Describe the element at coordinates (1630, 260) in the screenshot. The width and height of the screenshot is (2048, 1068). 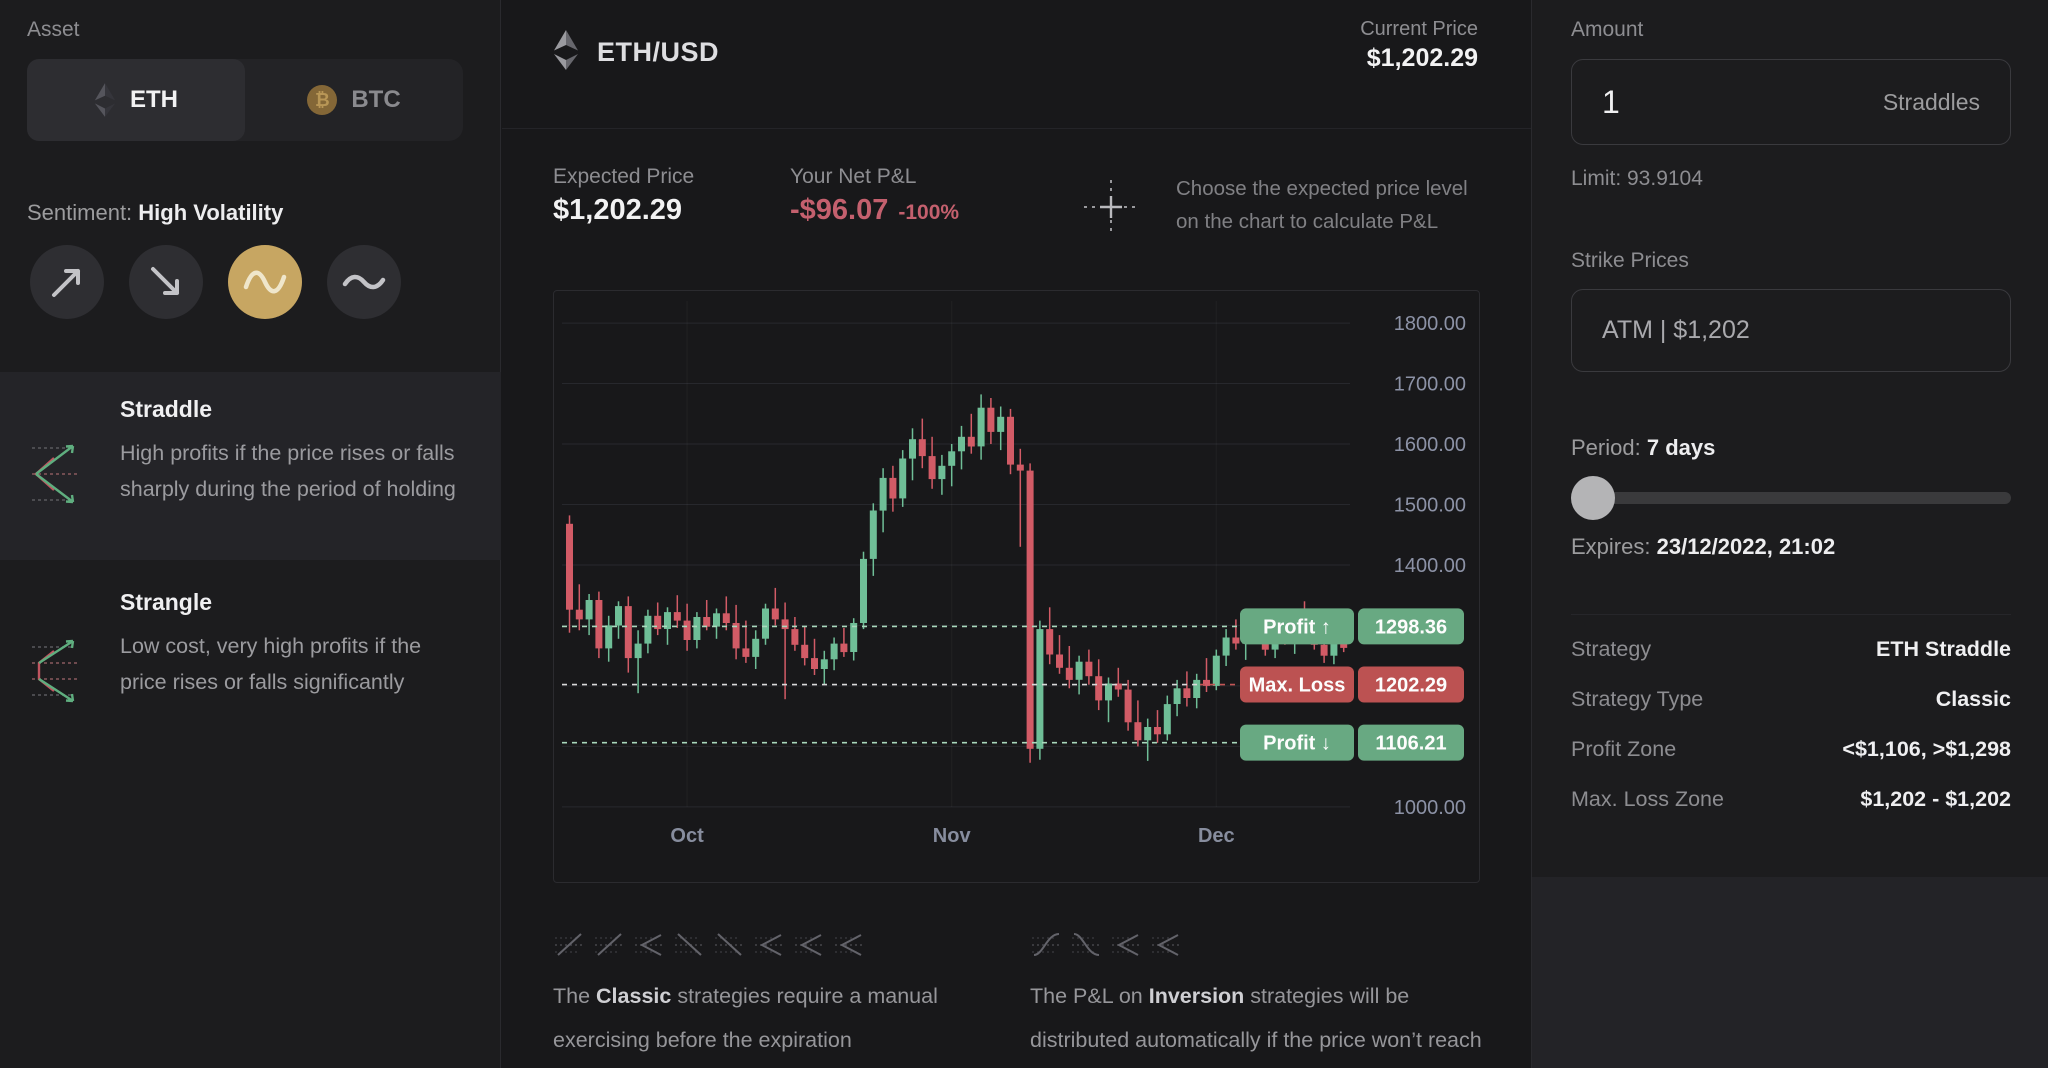
I see `strike-prices-label: Strike Prices` at that location.